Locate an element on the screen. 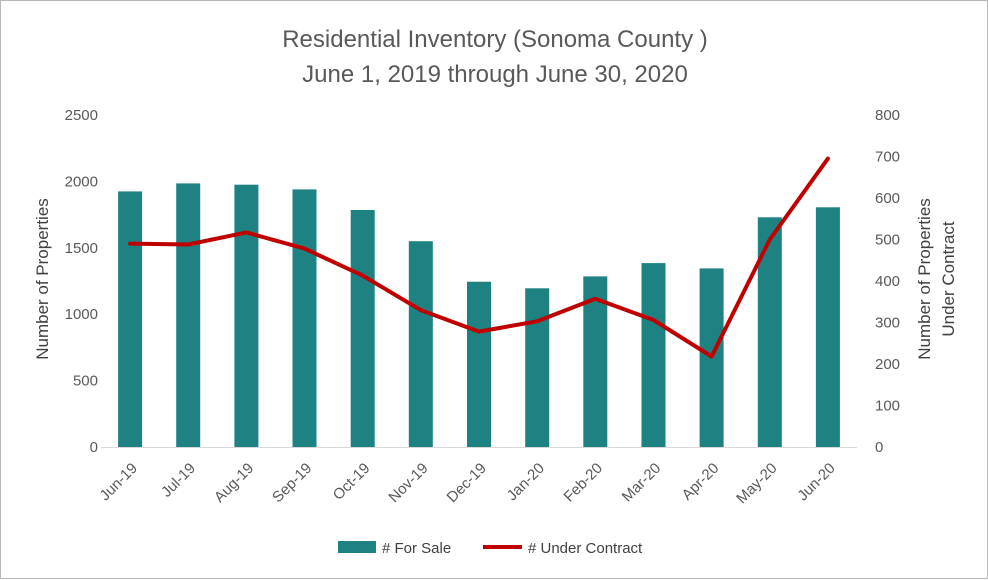 The width and height of the screenshot is (988, 580). x-tick-label: Nov-19 is located at coordinates (408, 483).